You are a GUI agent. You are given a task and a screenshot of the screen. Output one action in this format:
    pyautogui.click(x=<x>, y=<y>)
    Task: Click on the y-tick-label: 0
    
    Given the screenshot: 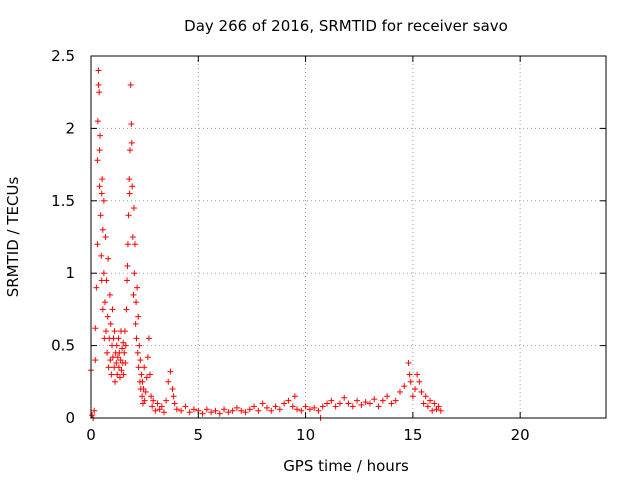 What is the action you would take?
    pyautogui.click(x=70, y=418)
    